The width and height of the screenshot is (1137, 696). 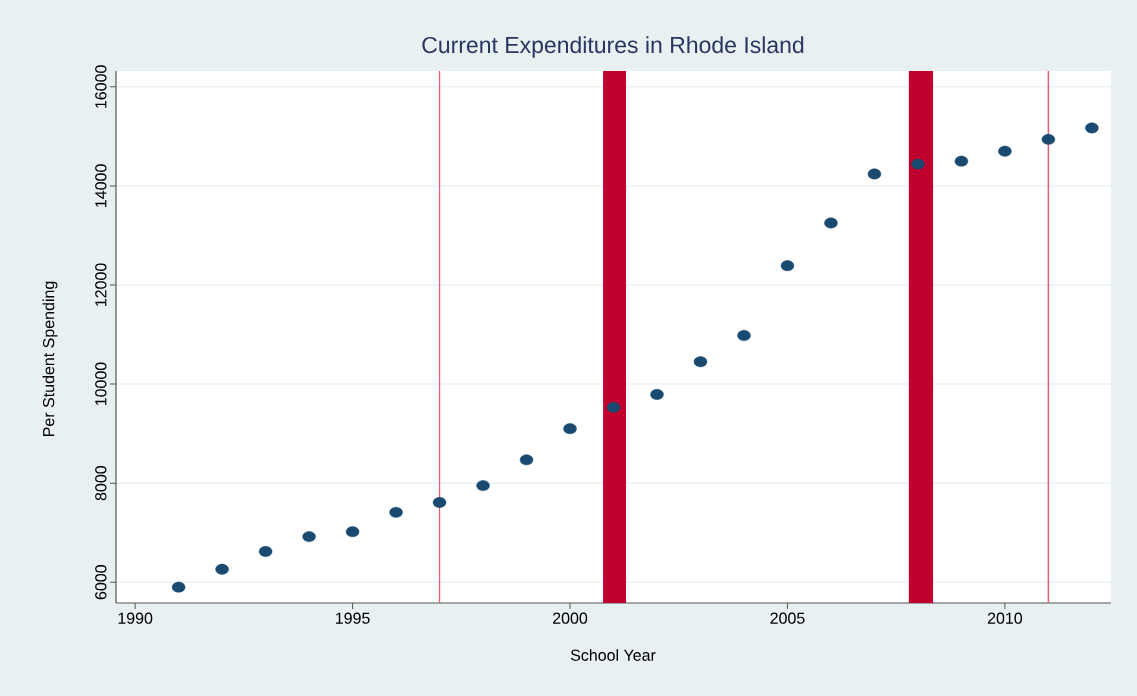 I want to click on y-tick-label: 8000, so click(x=101, y=483).